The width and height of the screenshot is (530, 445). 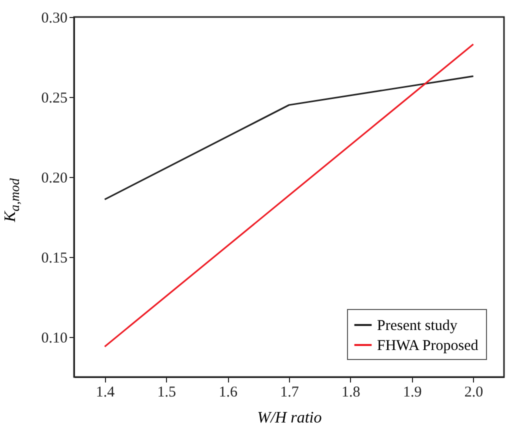 I want to click on y-tick-label: 0.20, so click(x=54, y=178).